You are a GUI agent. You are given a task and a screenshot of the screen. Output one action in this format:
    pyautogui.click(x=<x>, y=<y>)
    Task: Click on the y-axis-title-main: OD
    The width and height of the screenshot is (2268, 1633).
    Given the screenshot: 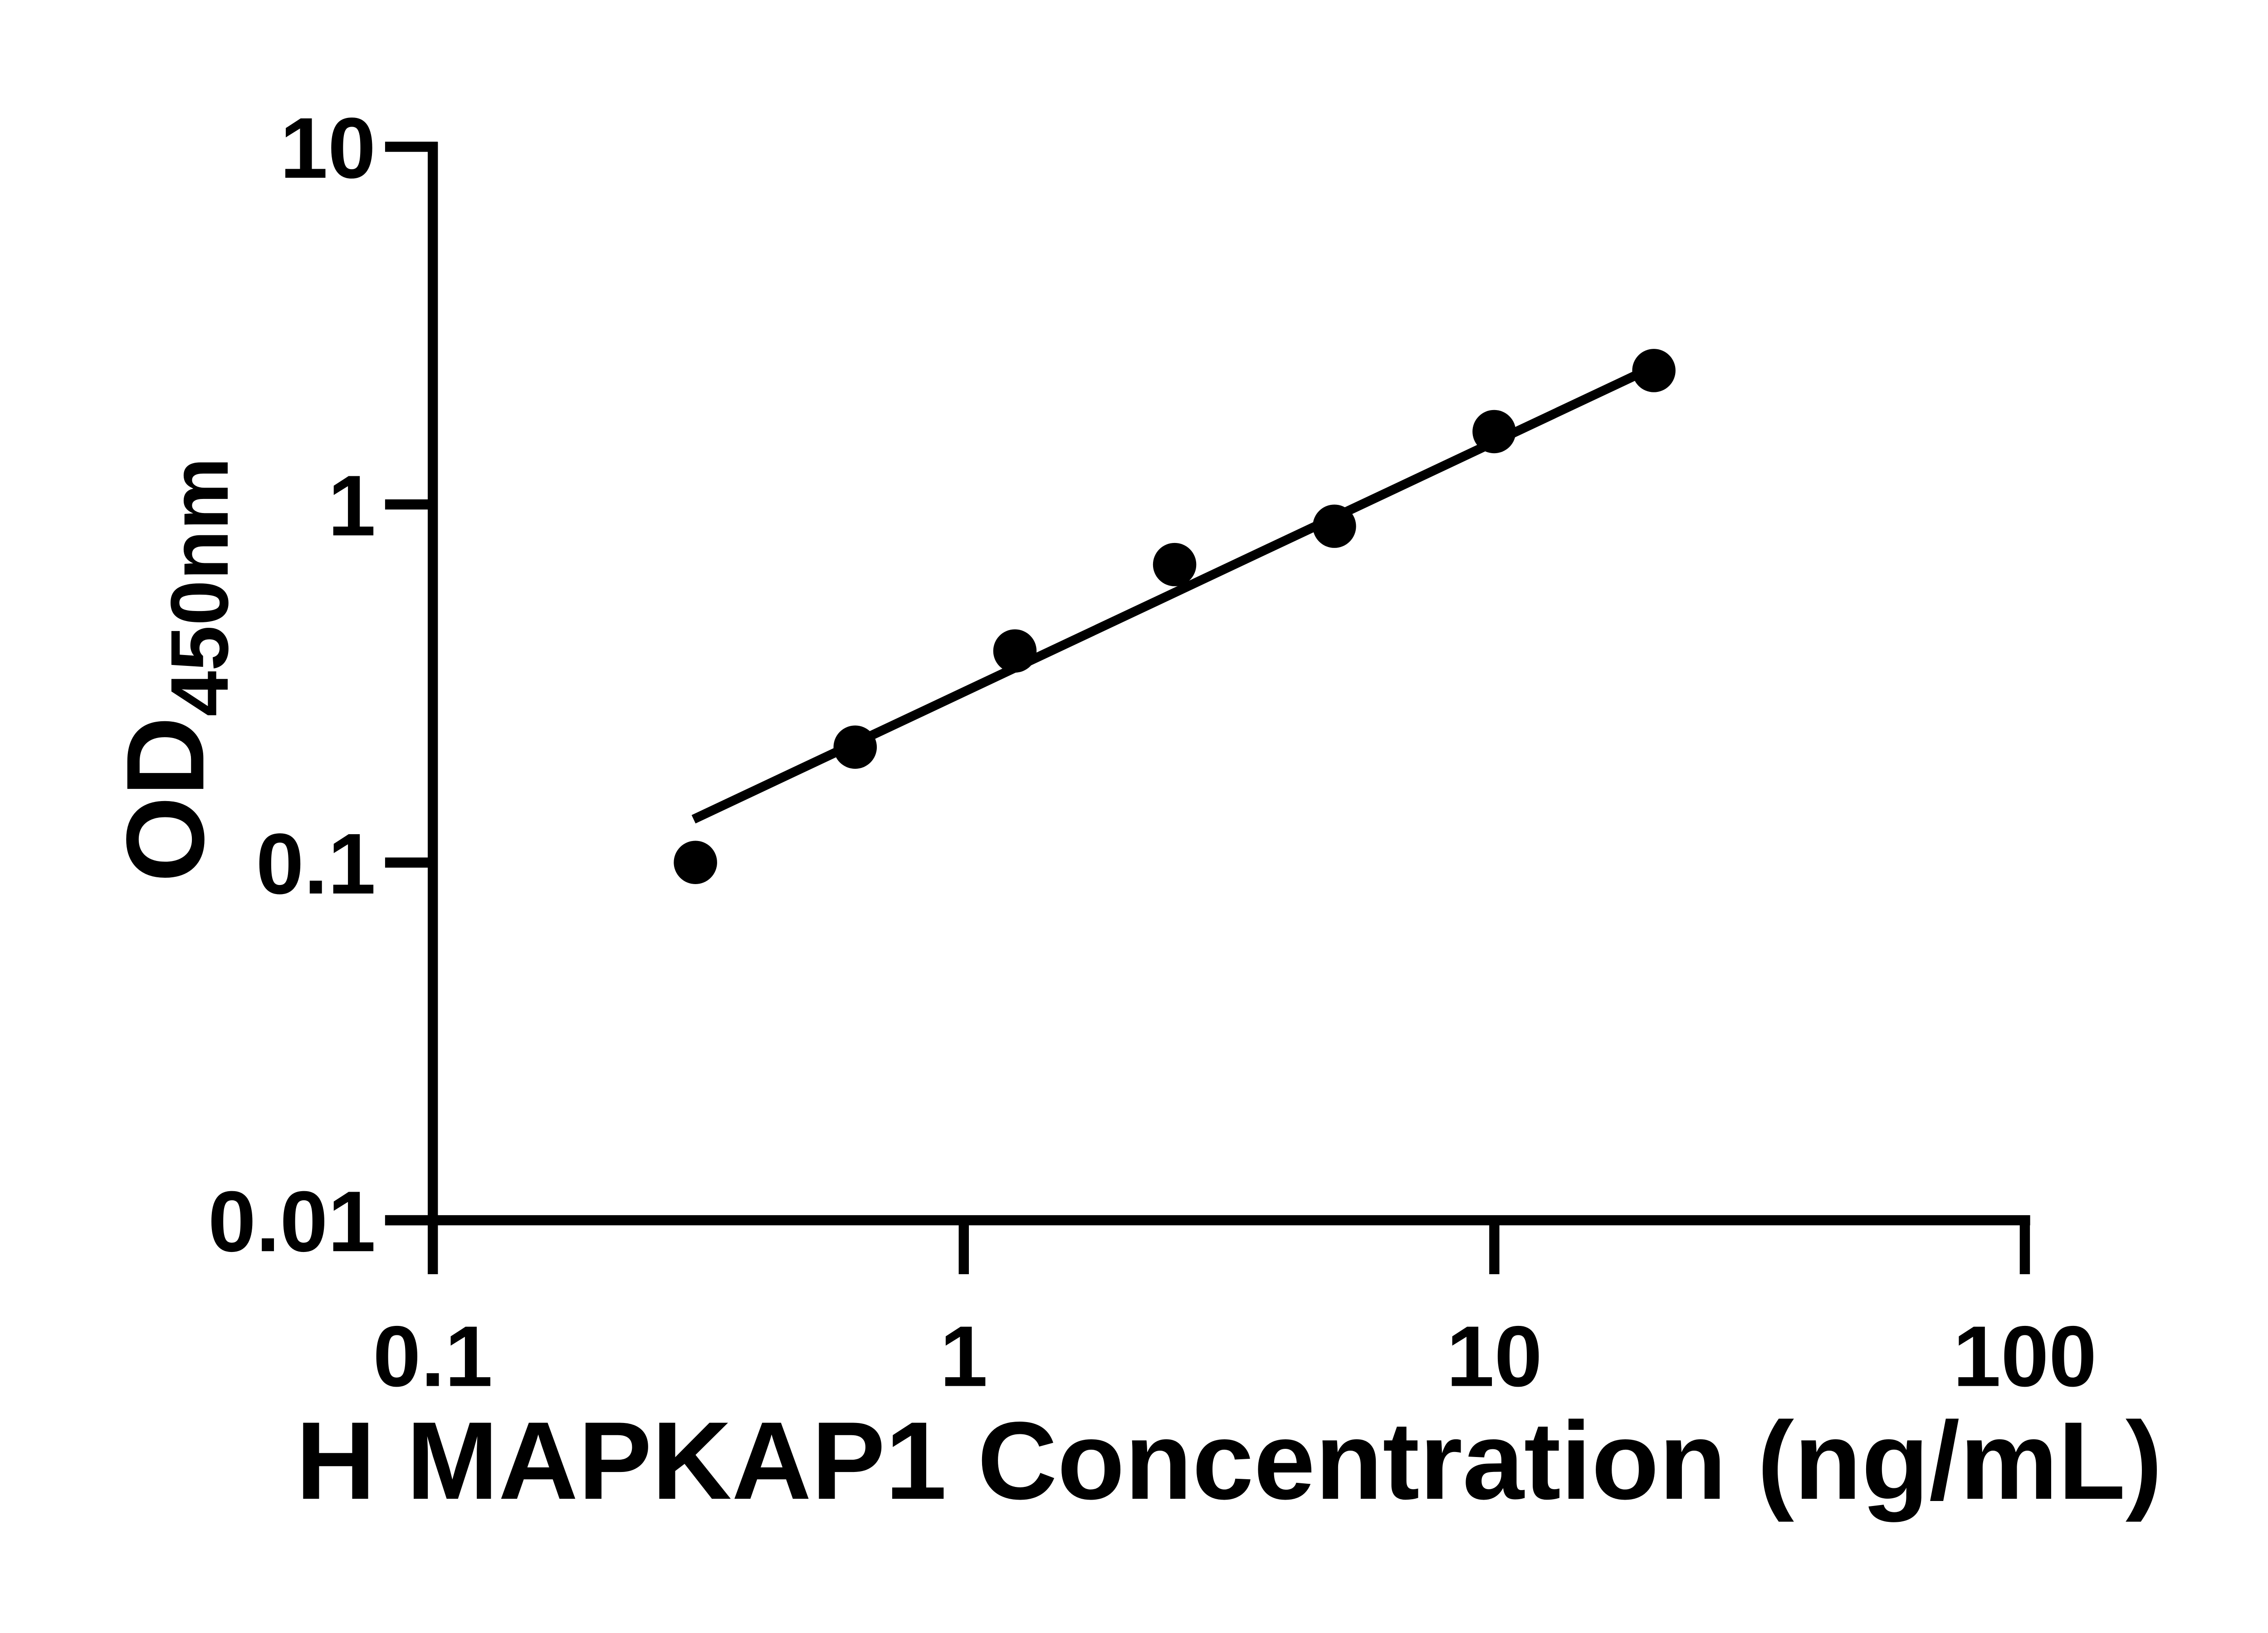 What is the action you would take?
    pyautogui.click(x=165, y=799)
    